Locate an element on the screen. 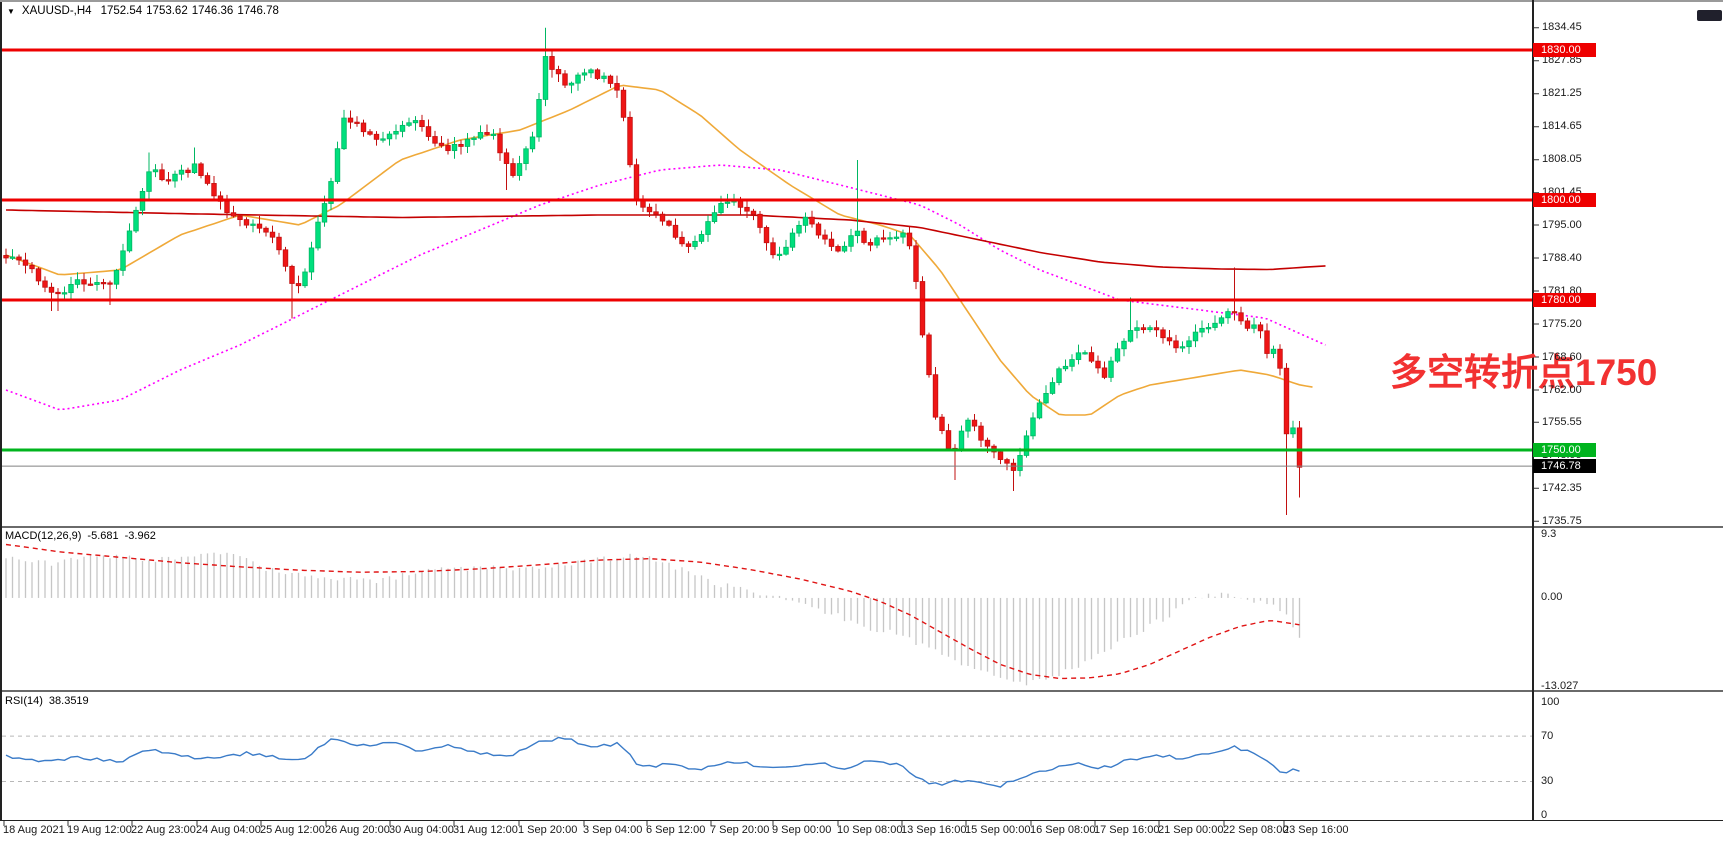  time-axis-label: 13 Sep 16:00 is located at coordinates (934, 830).